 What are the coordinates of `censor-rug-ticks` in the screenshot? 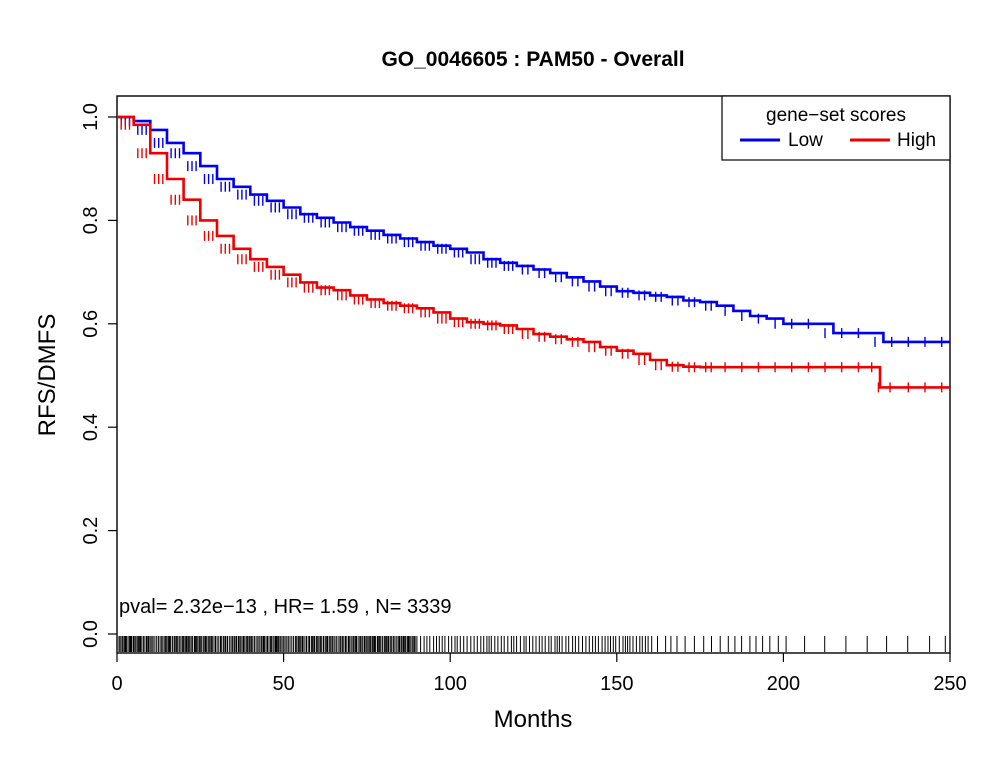 It's located at (532, 644).